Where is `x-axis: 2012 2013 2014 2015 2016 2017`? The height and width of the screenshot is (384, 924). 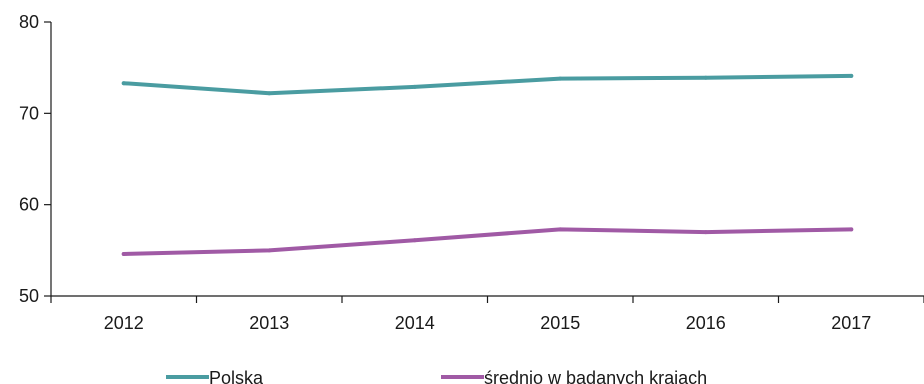 x-axis: 2012 2013 2014 2015 2016 2017 is located at coordinates (487, 314).